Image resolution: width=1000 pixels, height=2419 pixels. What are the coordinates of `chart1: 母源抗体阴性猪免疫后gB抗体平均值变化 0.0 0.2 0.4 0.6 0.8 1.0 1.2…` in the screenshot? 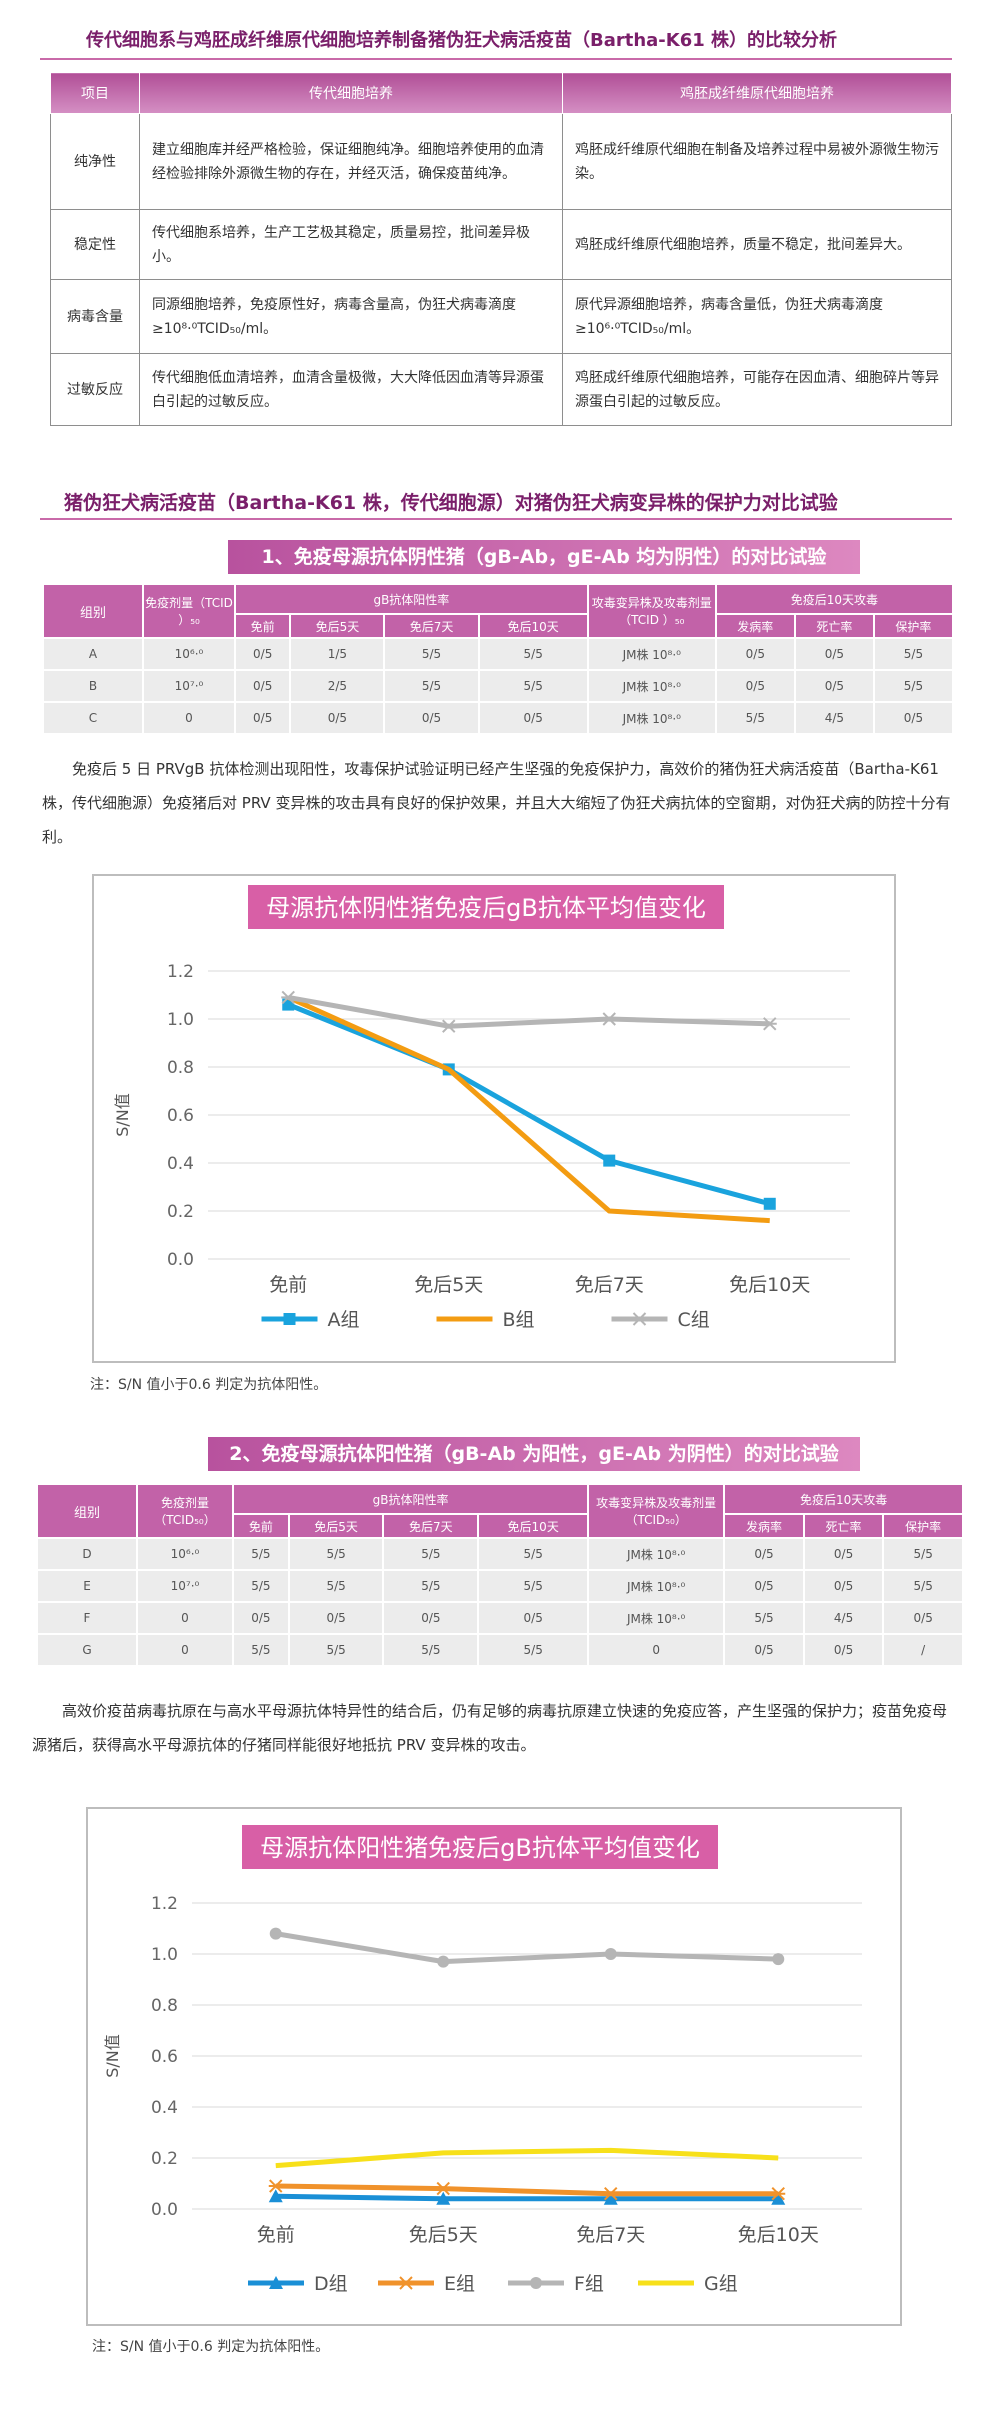 It's located at (481, 1108).